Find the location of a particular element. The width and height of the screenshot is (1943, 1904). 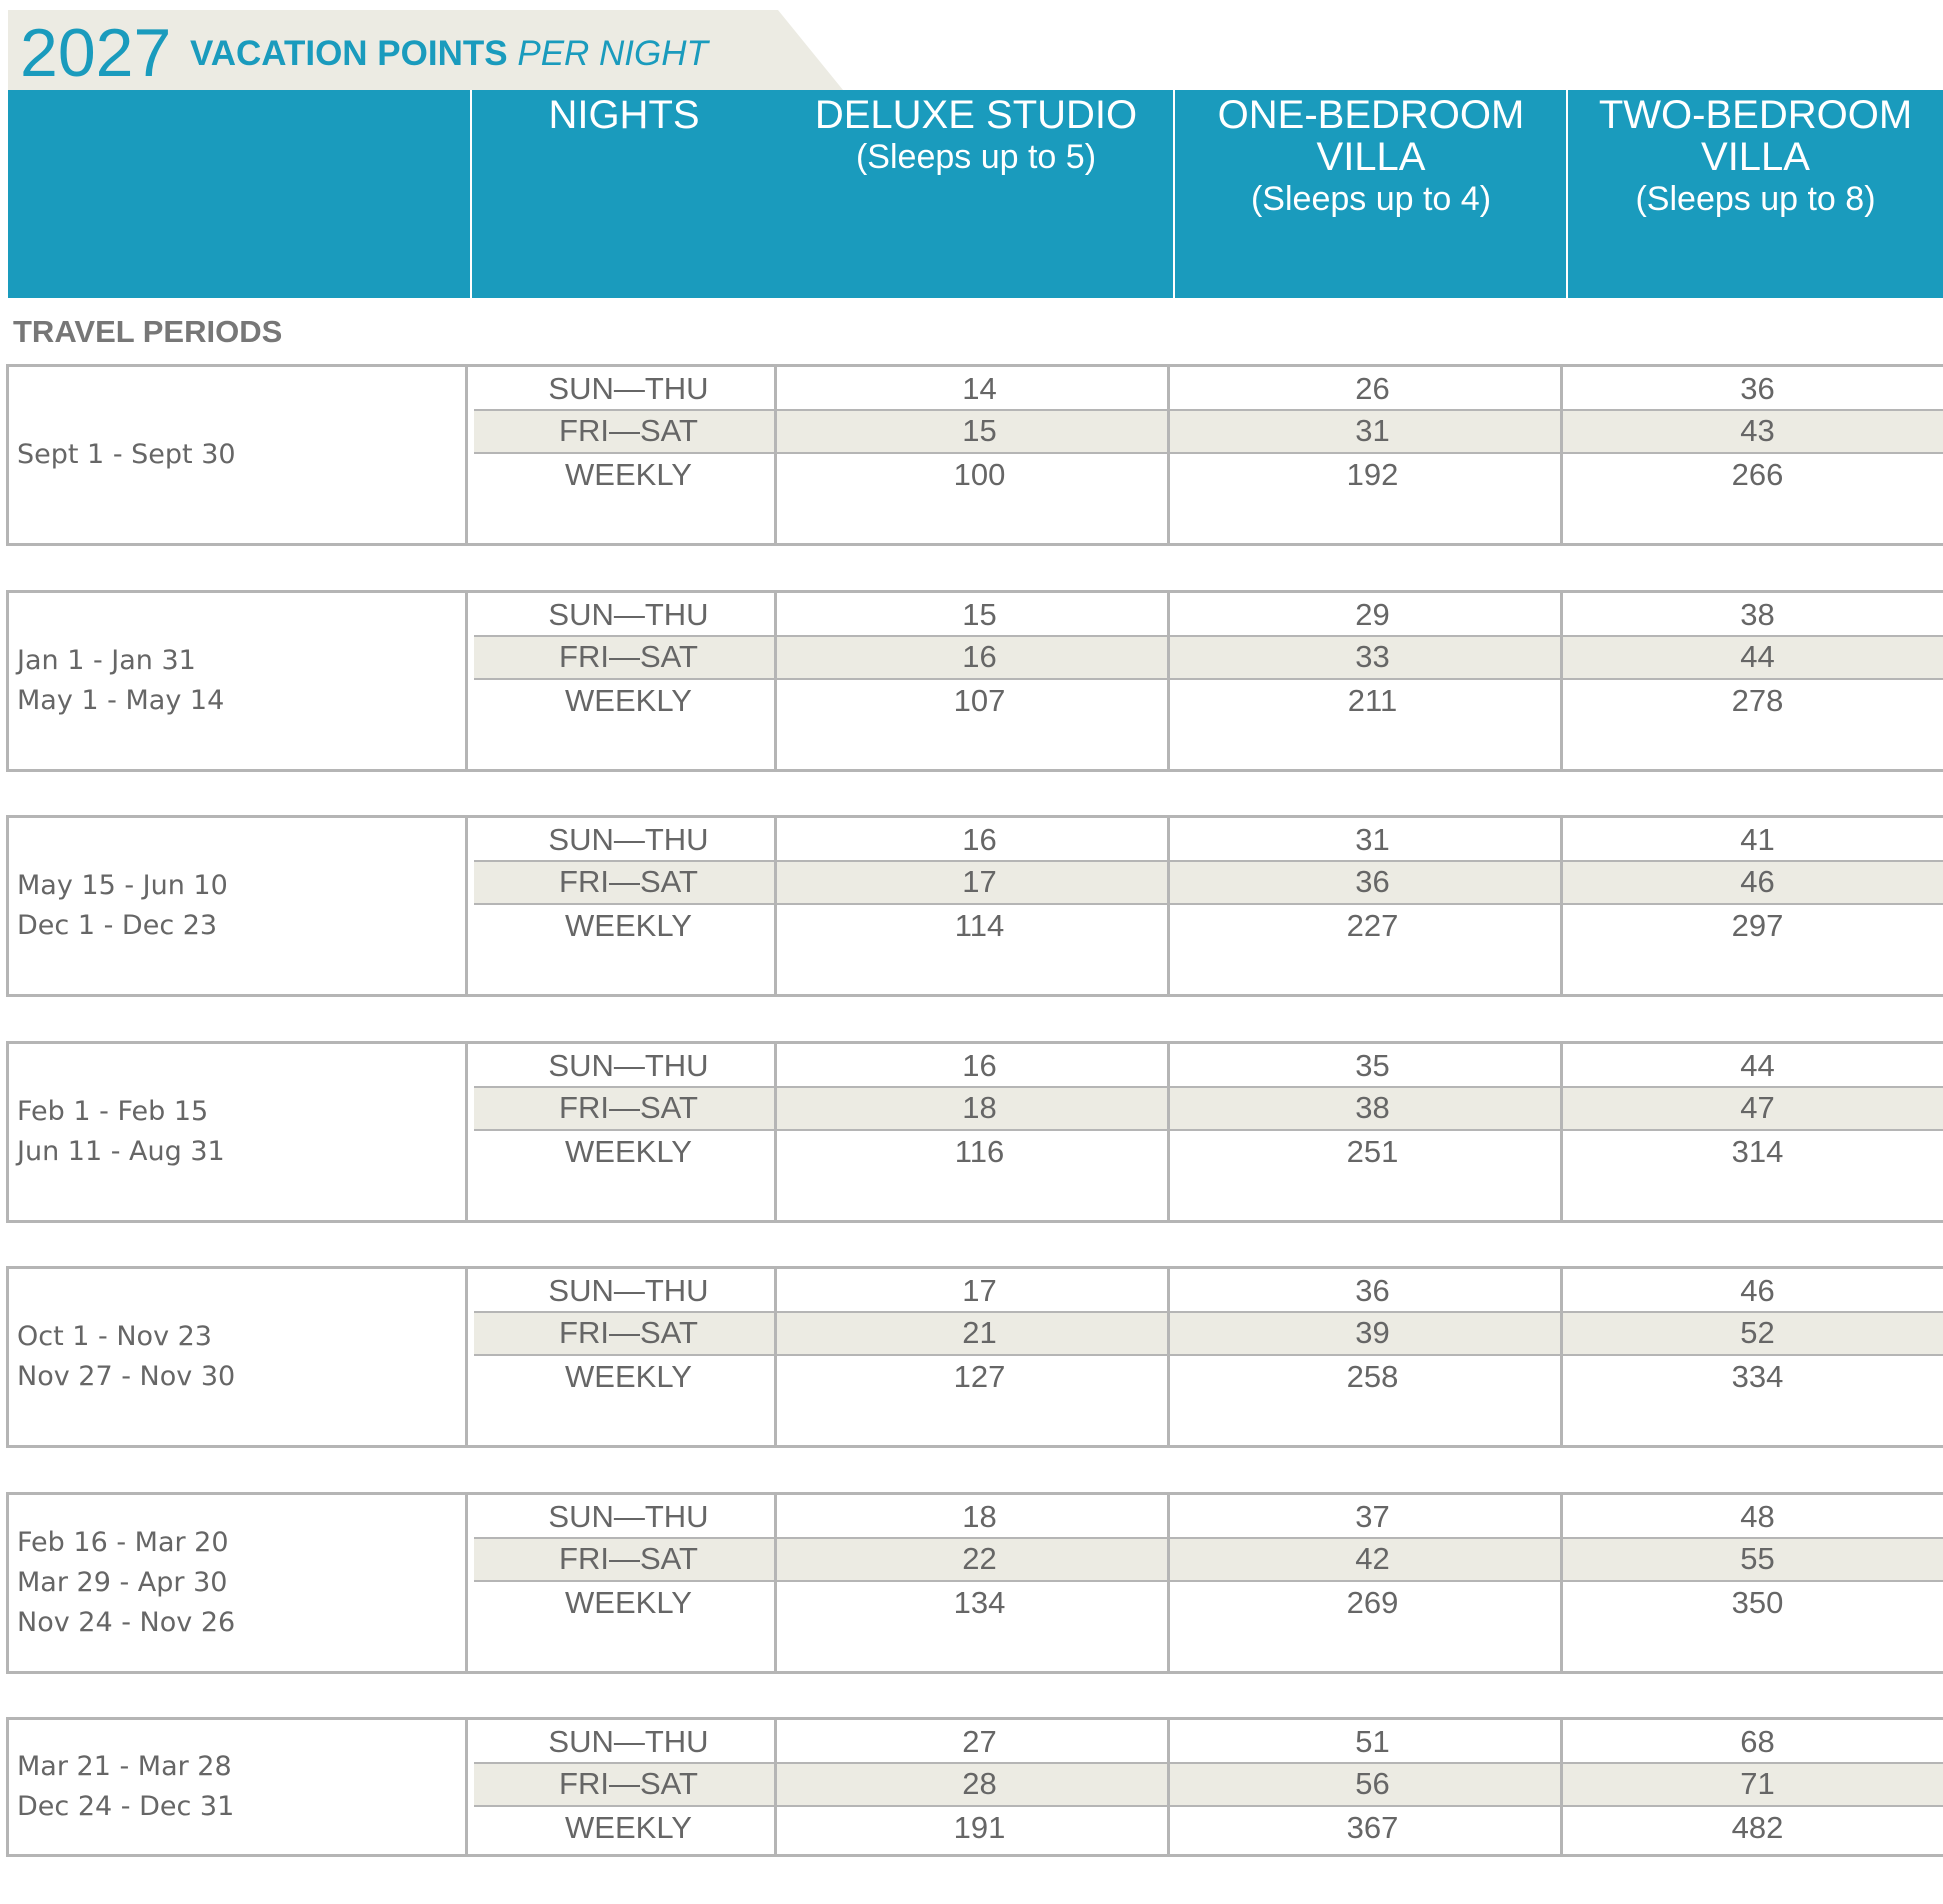

header-divider is located at coordinates (1174, 194).